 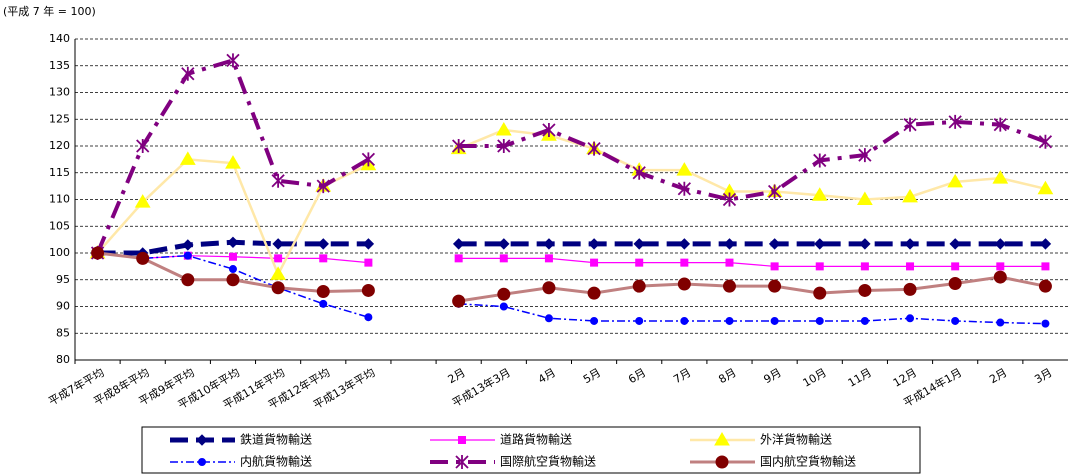 I want to click on x-tick-label: 2月, so click(x=998, y=376).